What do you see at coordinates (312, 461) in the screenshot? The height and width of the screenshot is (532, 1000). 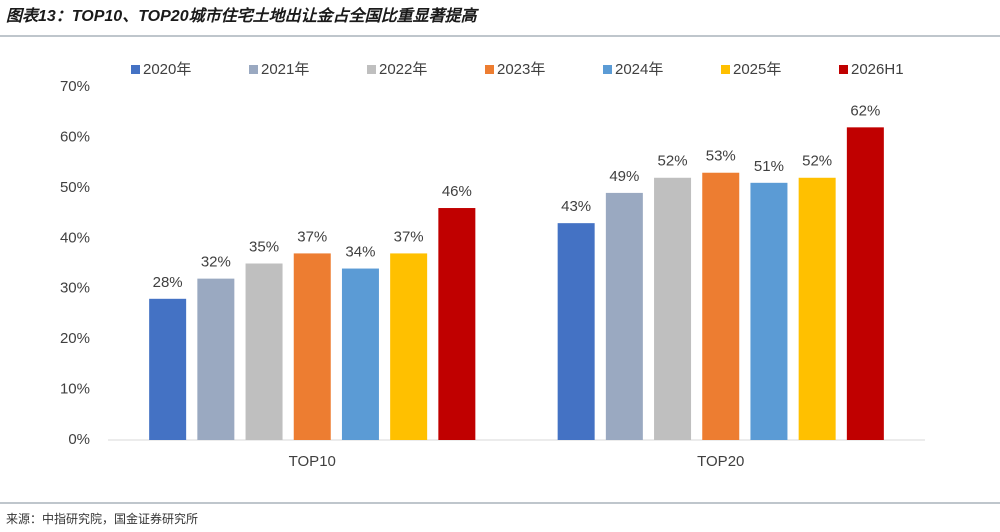 I see `x-tick-label: TOP10` at bounding box center [312, 461].